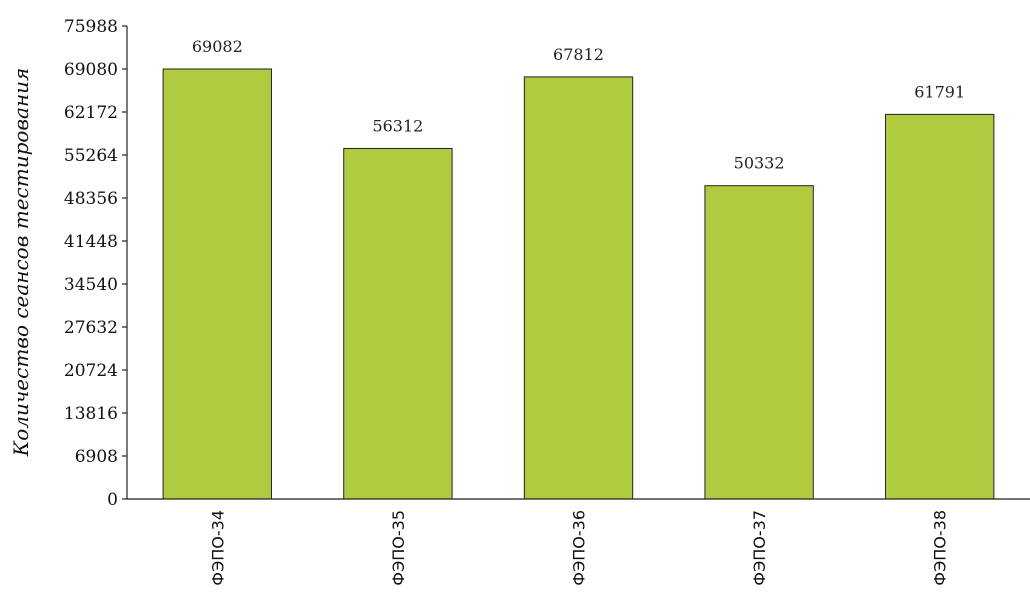 The image size is (1030, 613). Describe the element at coordinates (91, 242) in the screenshot. I see `y-tick-label: 41448` at that location.